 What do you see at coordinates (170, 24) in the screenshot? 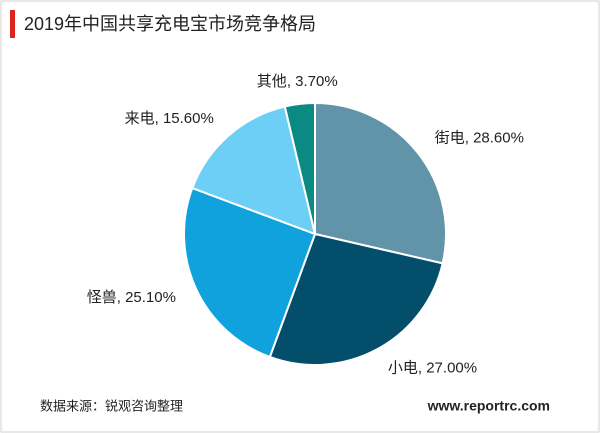
I see `chart-title: 2019年中国共享充电宝市场竞争格局` at bounding box center [170, 24].